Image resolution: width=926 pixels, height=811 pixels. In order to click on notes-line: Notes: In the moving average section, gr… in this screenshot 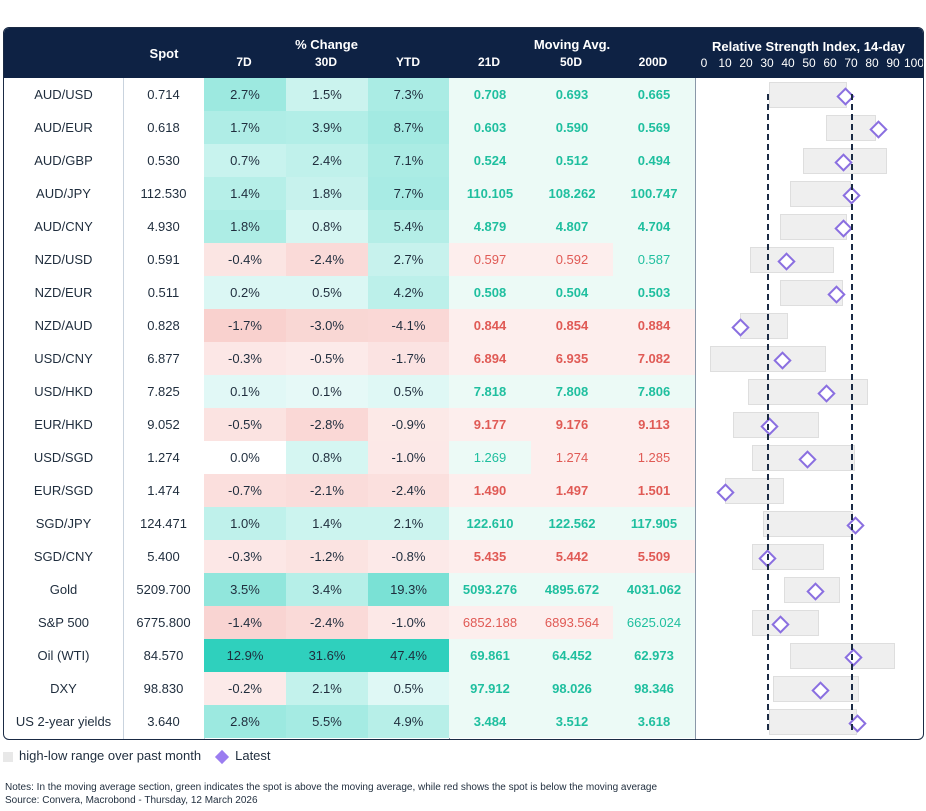, I will do `click(331, 787)`.